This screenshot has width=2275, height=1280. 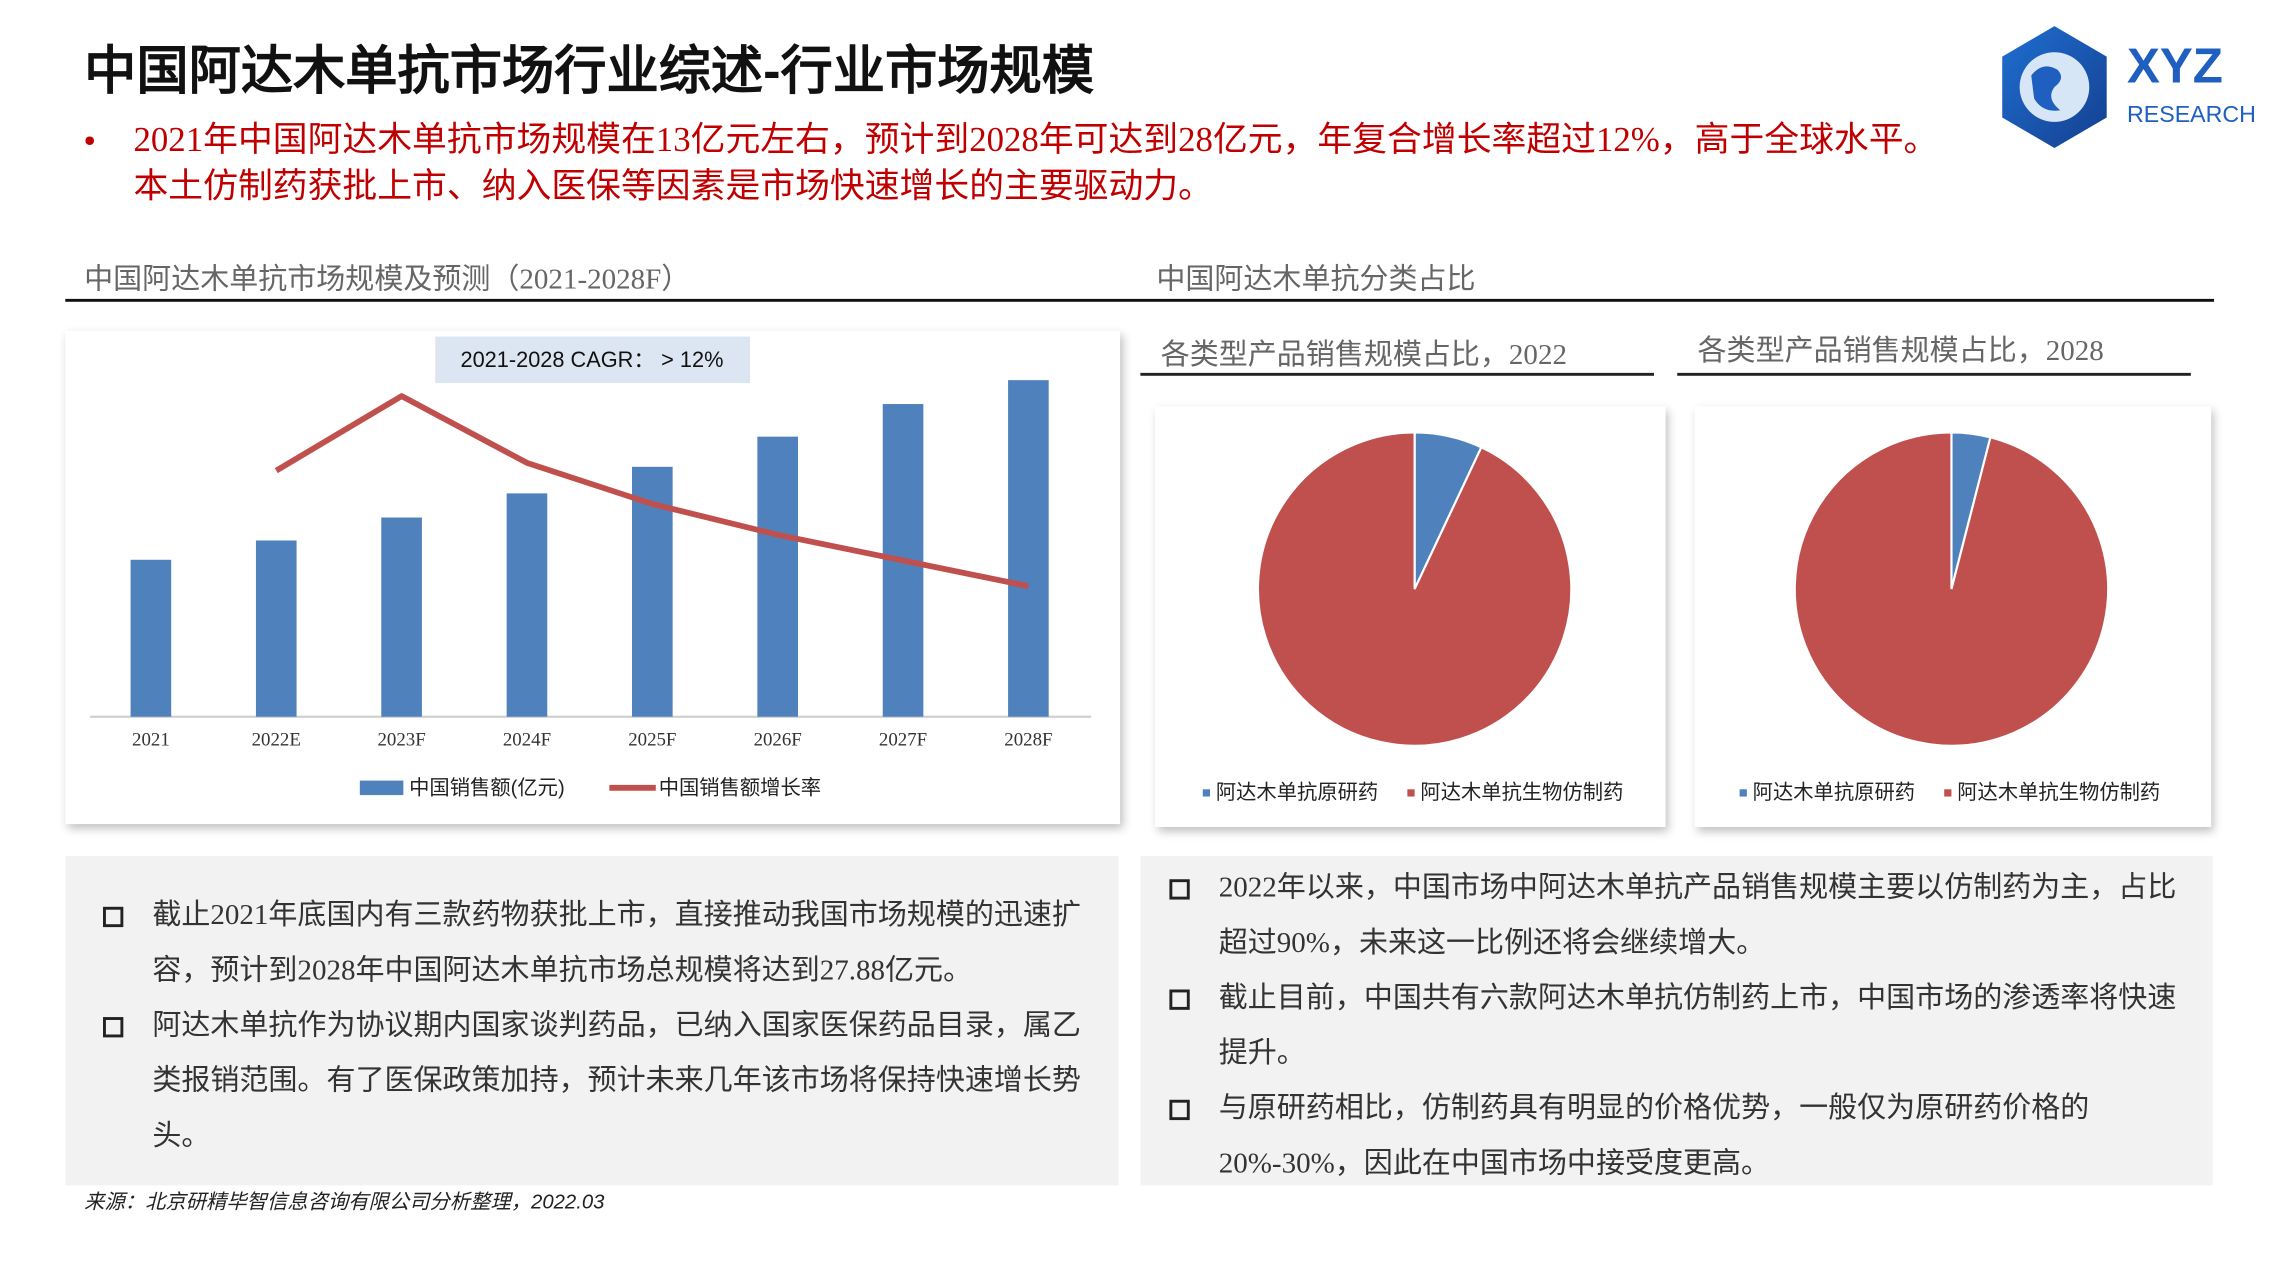 What do you see at coordinates (2191, 114) in the screenshot?
I see `logo-subtitle: RESEARCH` at bounding box center [2191, 114].